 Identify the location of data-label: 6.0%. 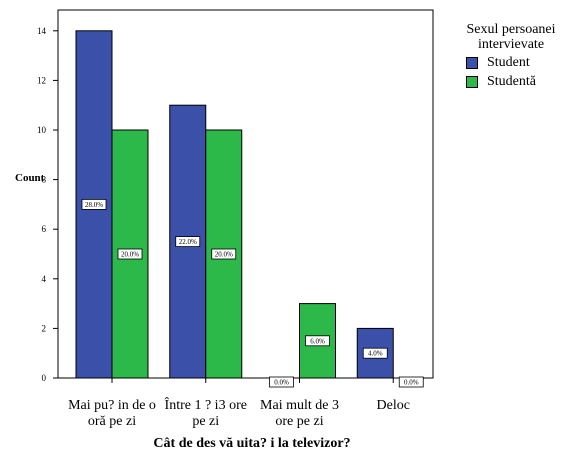
(317, 341).